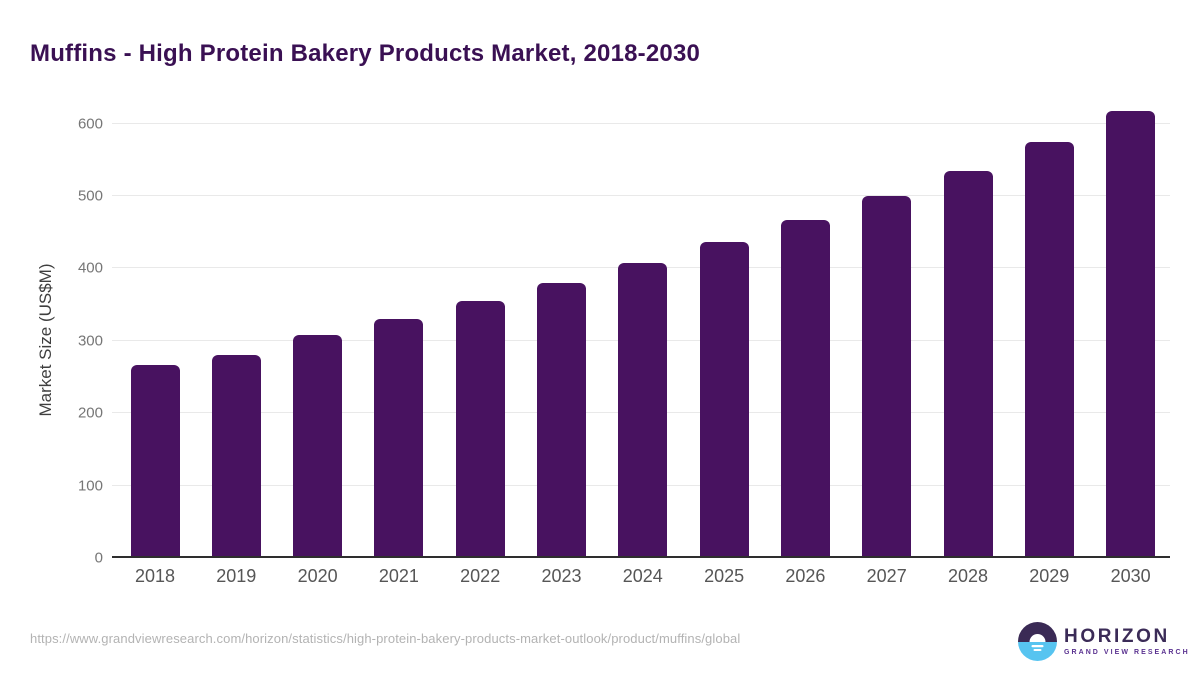 The image size is (1200, 675). What do you see at coordinates (480, 429) in the screenshot?
I see `bar-2022` at bounding box center [480, 429].